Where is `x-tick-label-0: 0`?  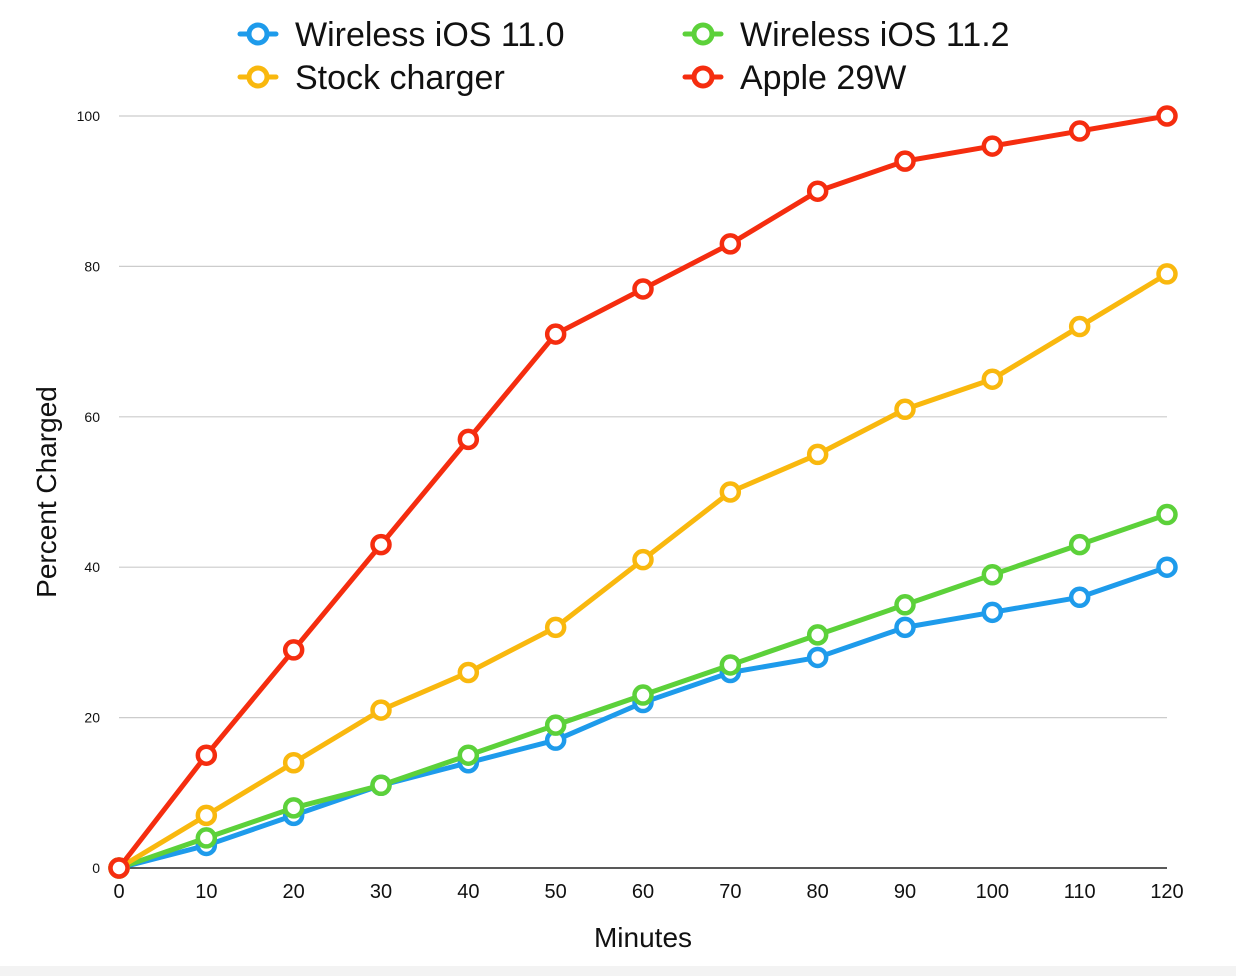 x-tick-label-0: 0 is located at coordinates (118, 892).